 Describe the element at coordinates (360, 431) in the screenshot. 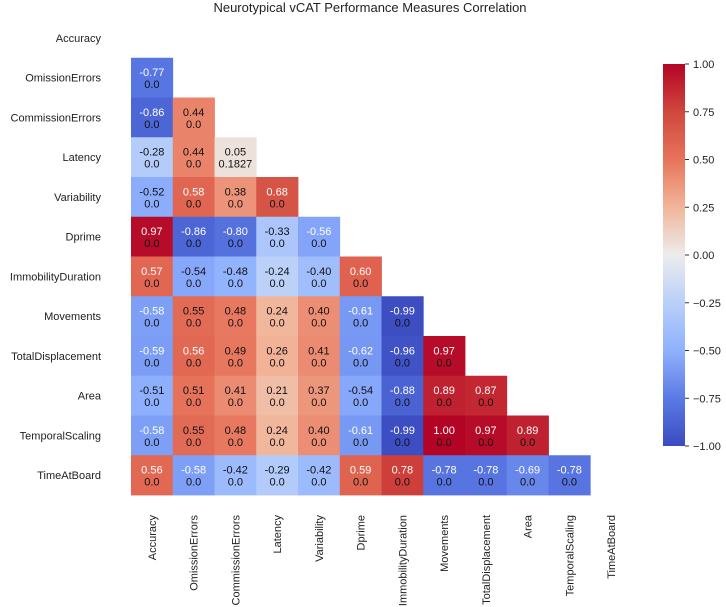

I see `cell-correlation-label: -0.61` at that location.